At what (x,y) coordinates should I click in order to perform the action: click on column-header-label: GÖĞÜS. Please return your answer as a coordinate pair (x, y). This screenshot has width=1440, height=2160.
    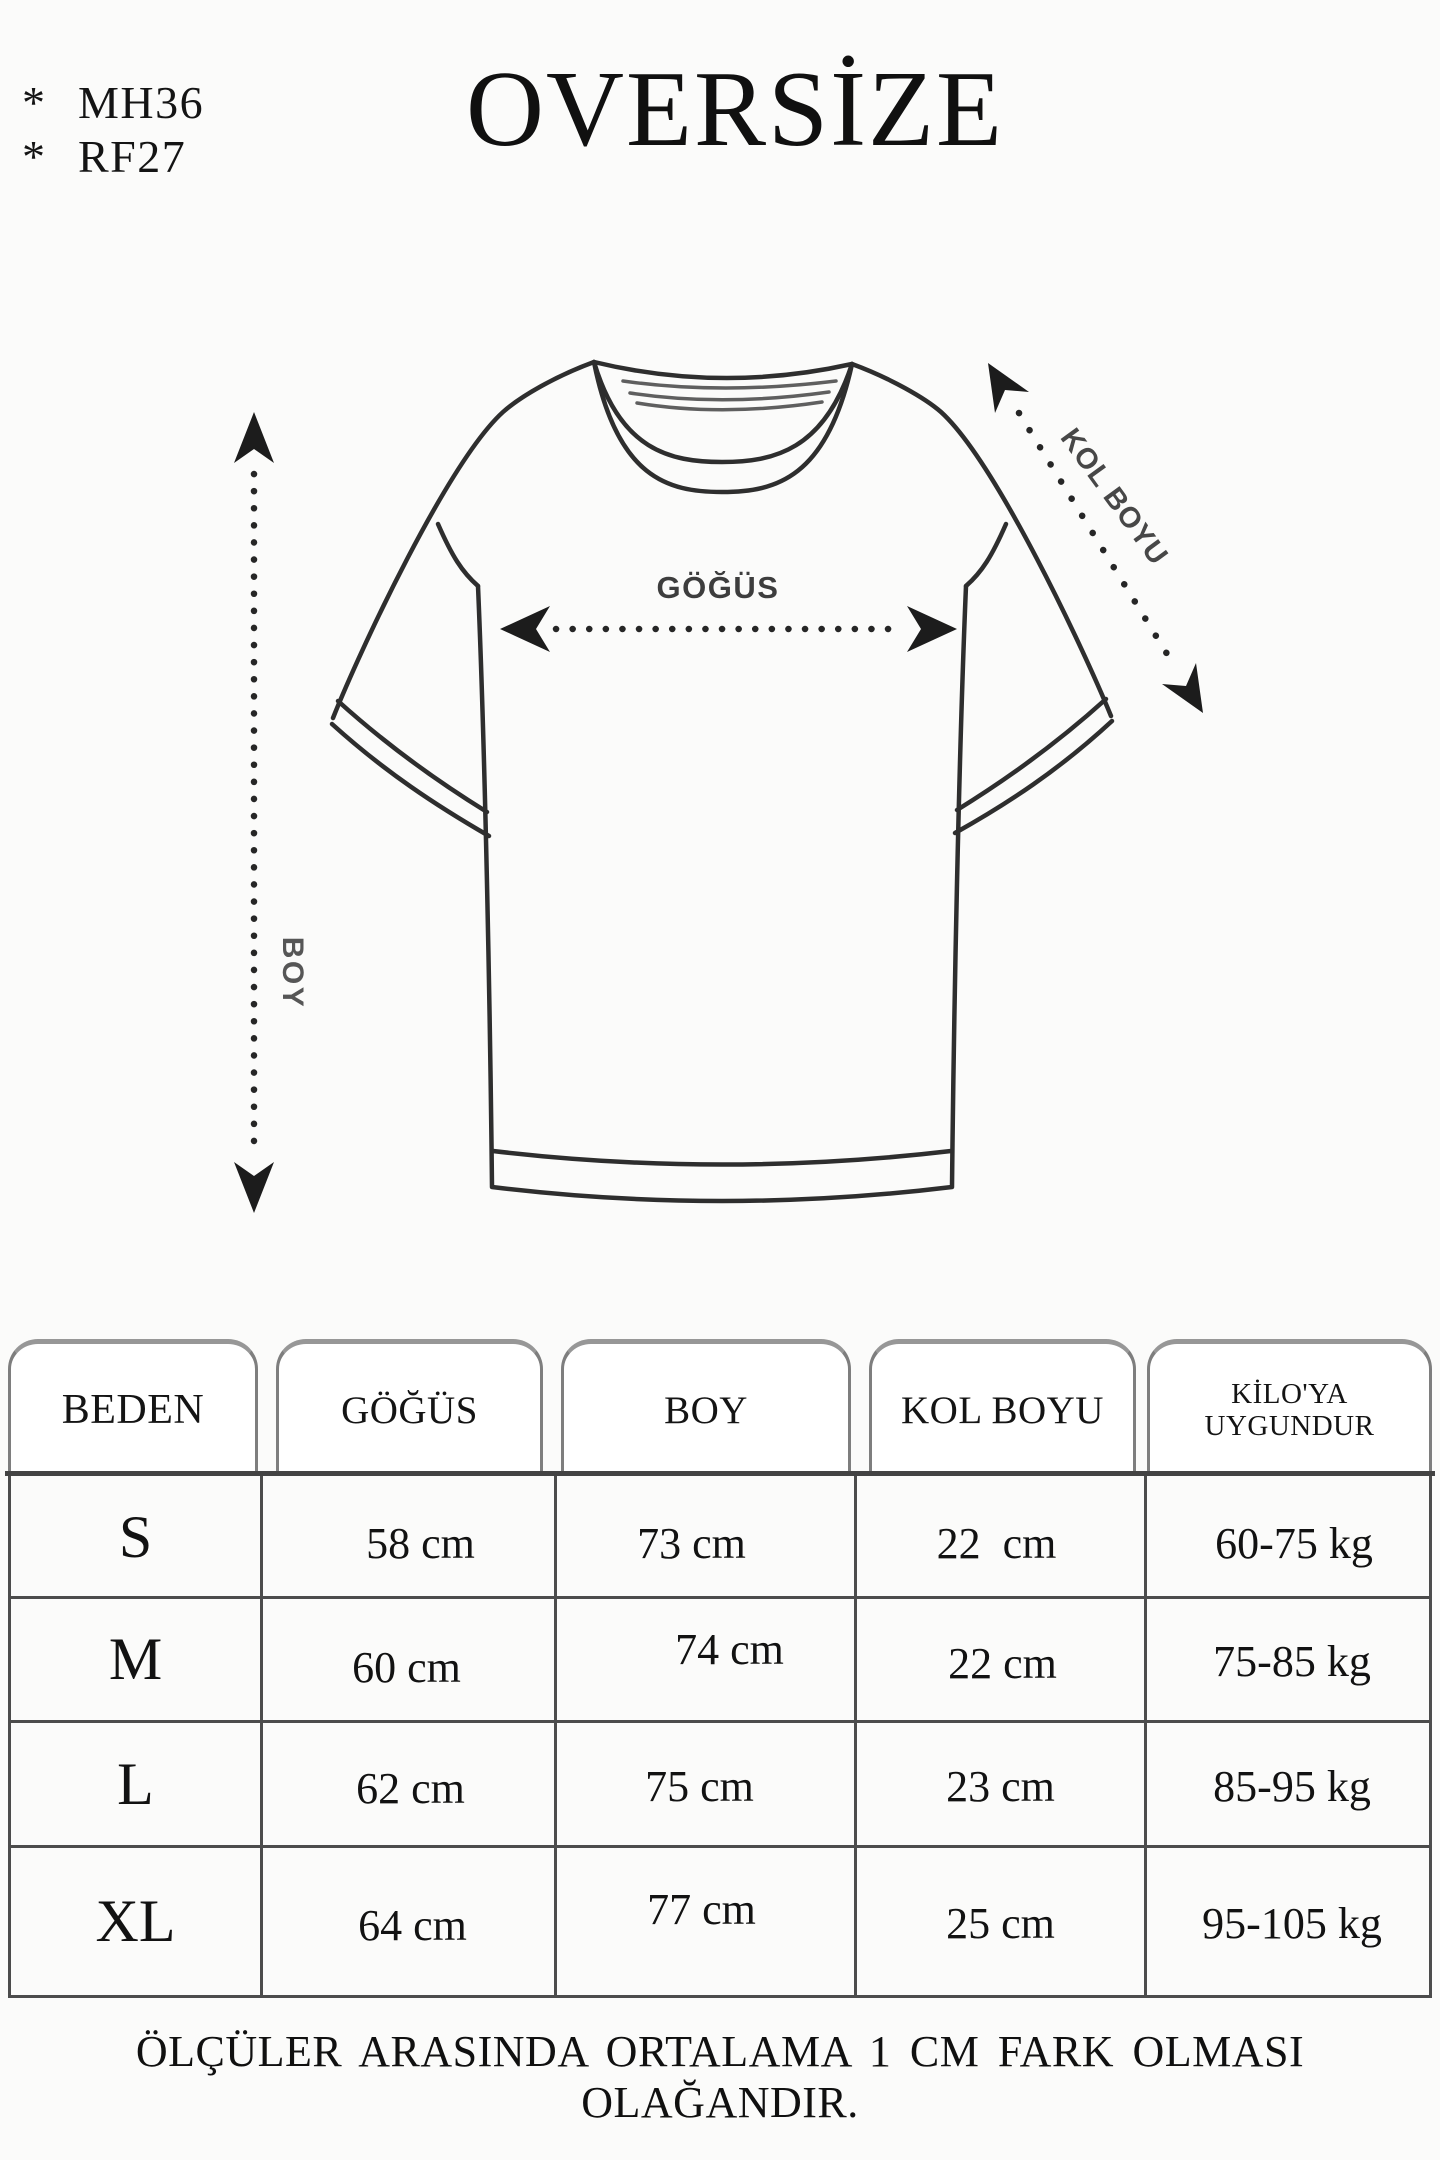
    Looking at the image, I should click on (409, 1410).